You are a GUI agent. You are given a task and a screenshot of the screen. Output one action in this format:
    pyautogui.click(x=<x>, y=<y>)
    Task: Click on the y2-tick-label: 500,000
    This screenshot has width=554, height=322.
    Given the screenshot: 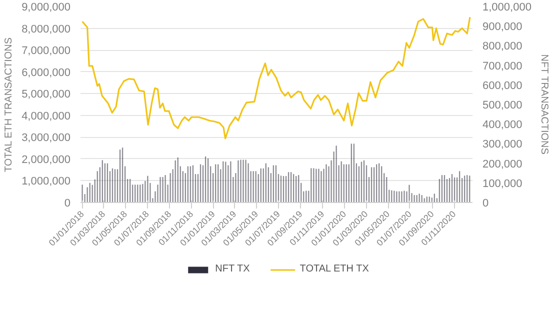 What is the action you would take?
    pyautogui.click(x=502, y=106)
    